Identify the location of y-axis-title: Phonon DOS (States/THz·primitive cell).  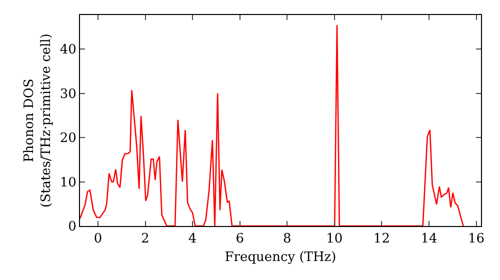
(38, 120).